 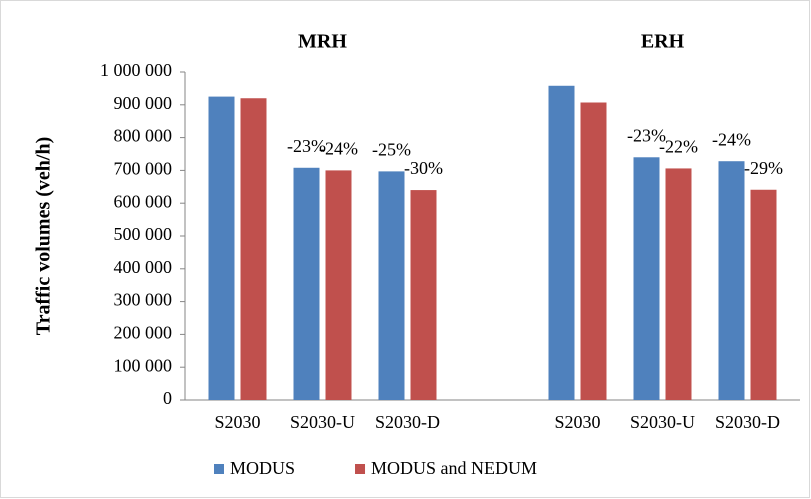 I want to click on legend-label: MODUS and NEDUM, so click(x=454, y=468).